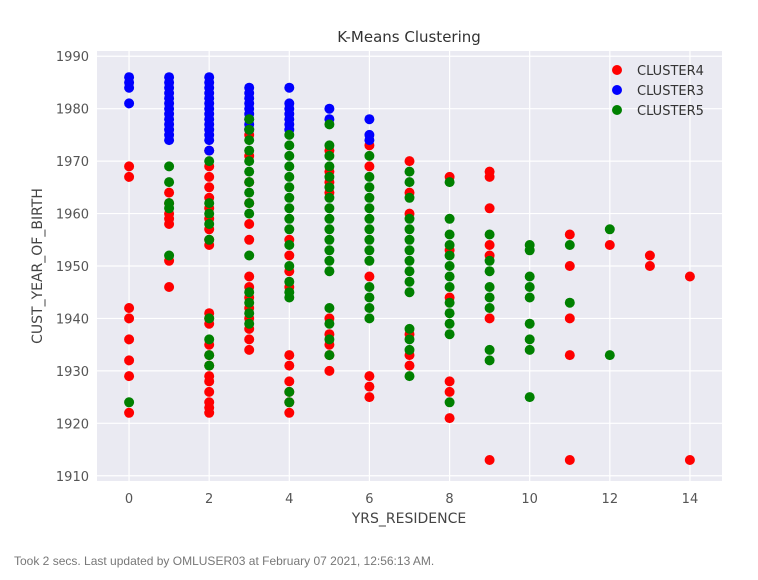  Describe the element at coordinates (72, 110) in the screenshot. I see `y-tick-label: 1980` at that location.